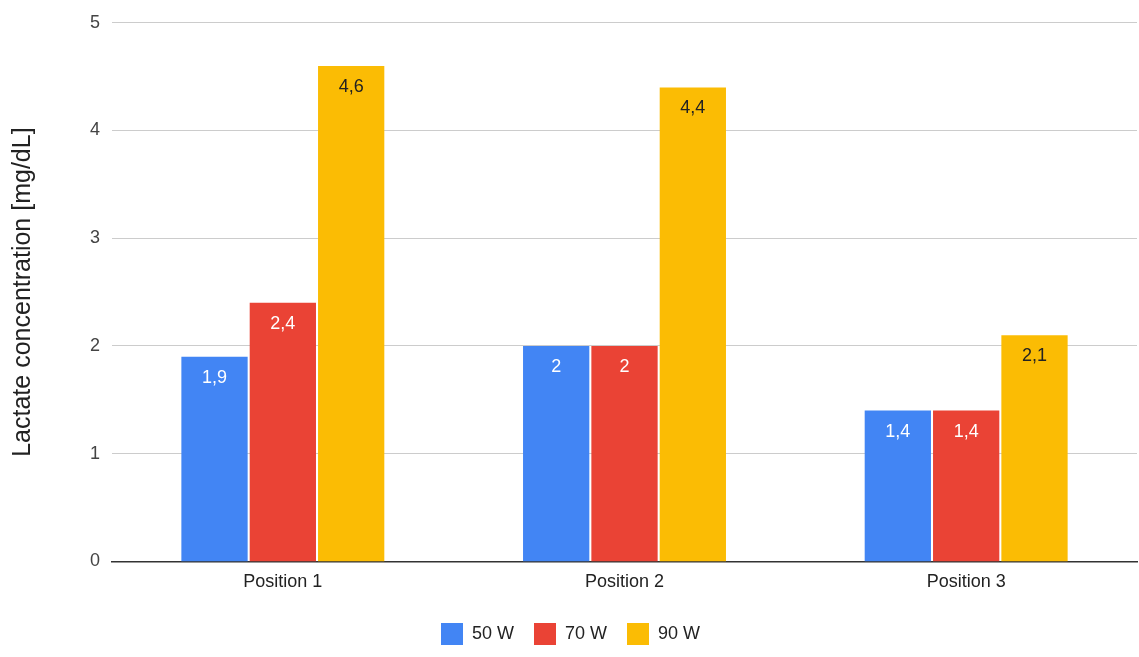  What do you see at coordinates (351, 85) in the screenshot?
I see `data-label: 4,6` at bounding box center [351, 85].